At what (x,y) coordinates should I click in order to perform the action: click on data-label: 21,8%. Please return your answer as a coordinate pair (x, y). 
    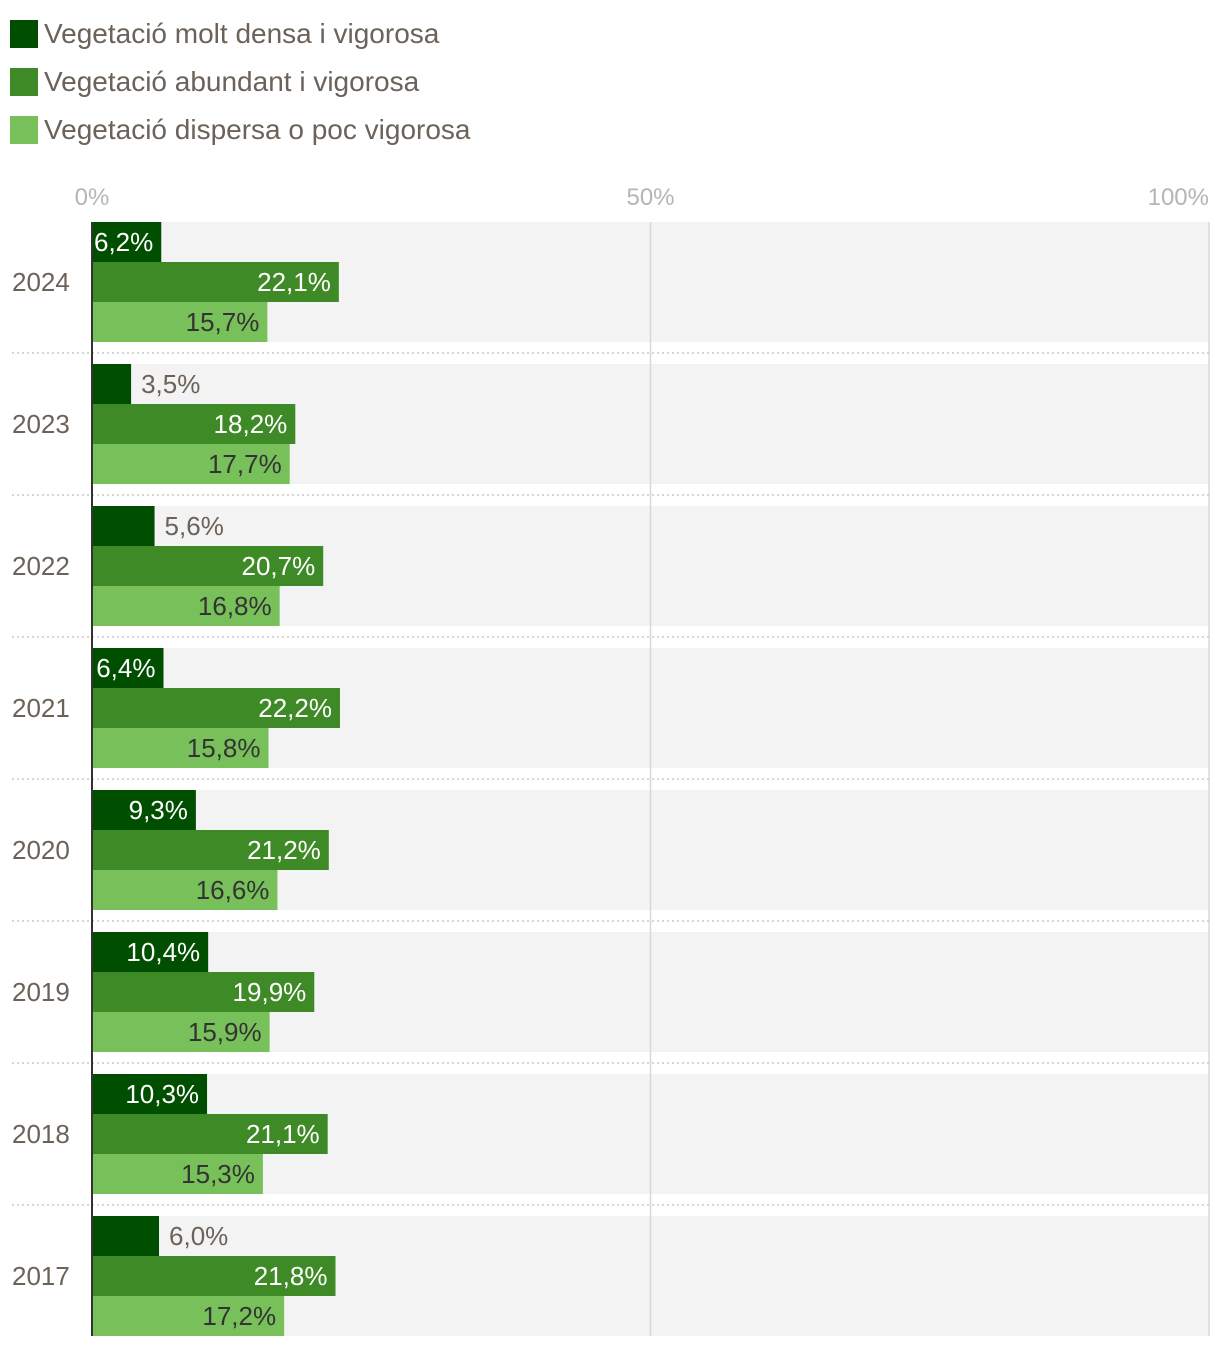
    Looking at the image, I should click on (291, 1276).